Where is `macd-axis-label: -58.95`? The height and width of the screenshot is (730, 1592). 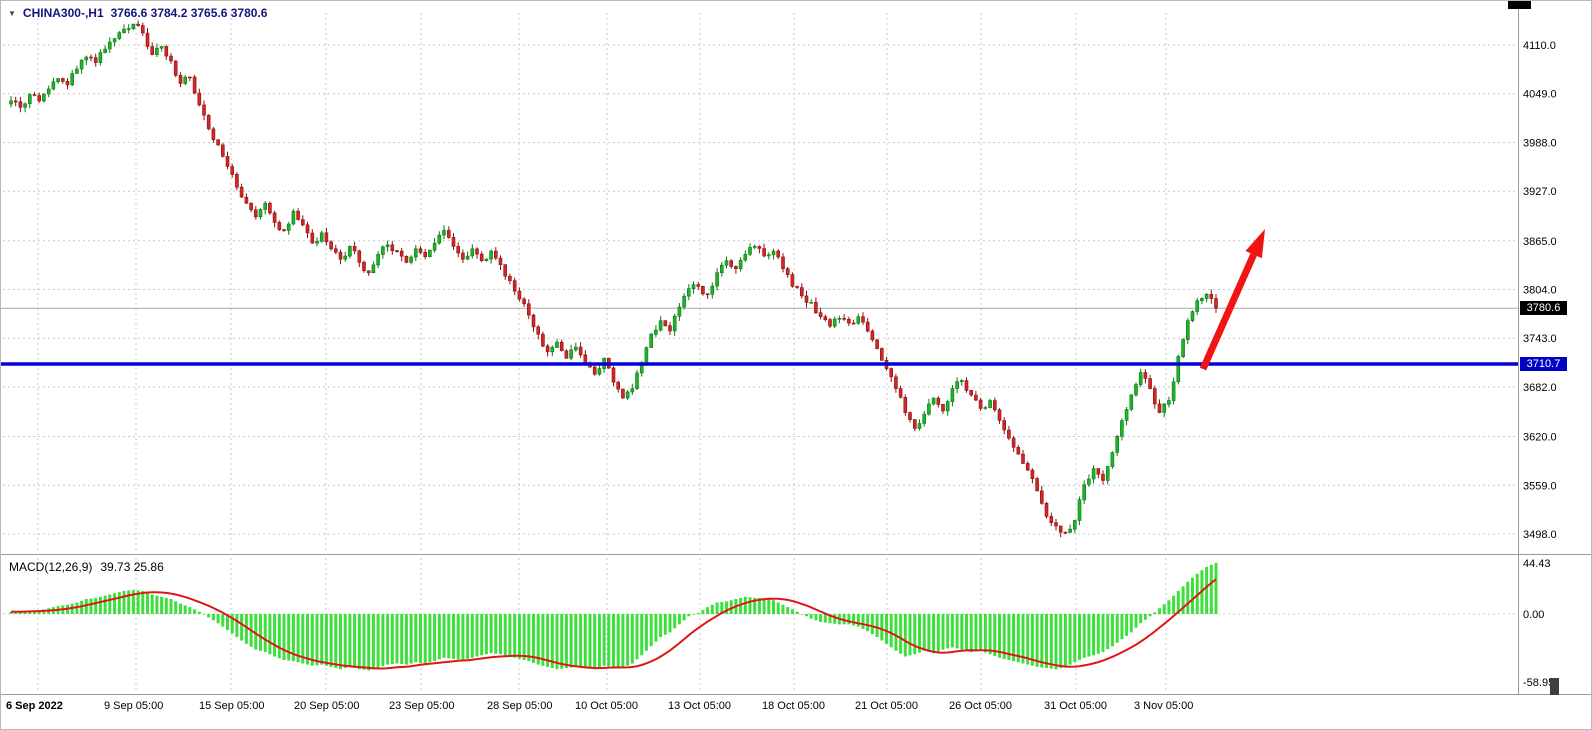
macd-axis-label: -58.95 is located at coordinates (1538, 683).